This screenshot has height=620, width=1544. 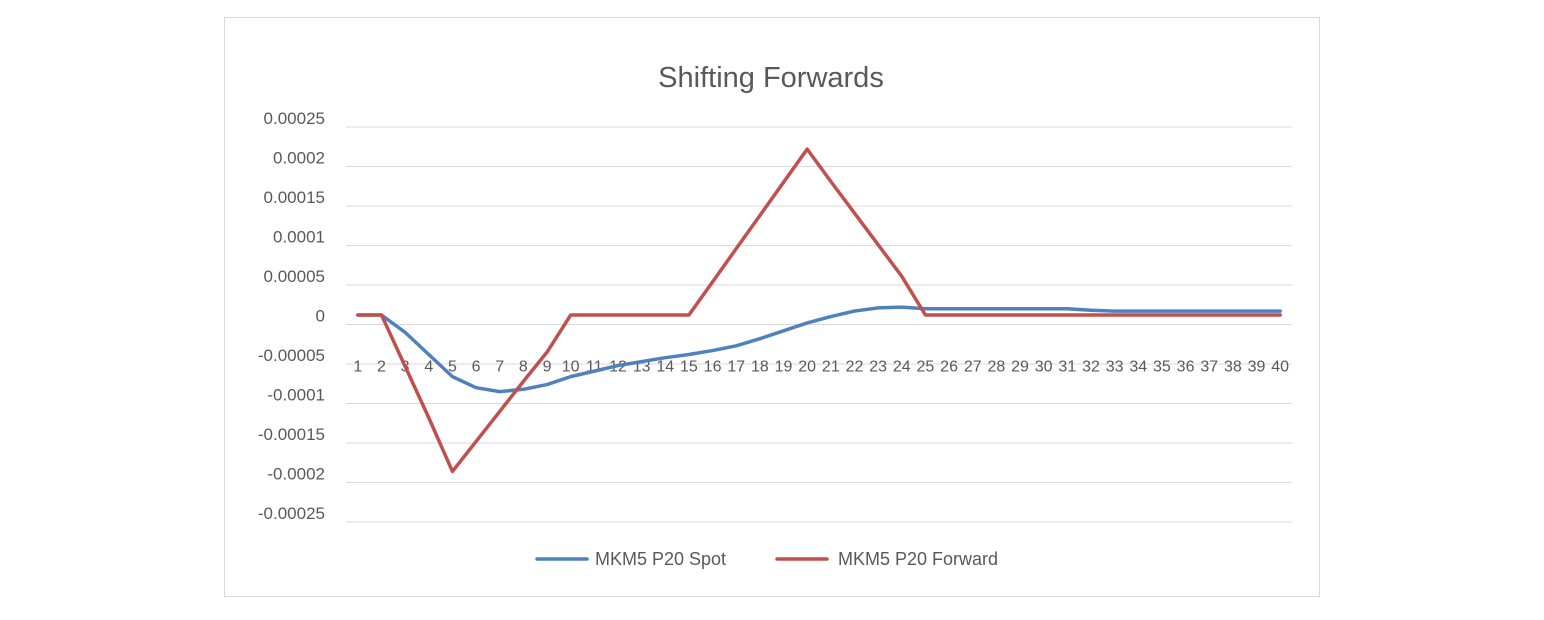 What do you see at coordinates (902, 367) in the screenshot?
I see `x-tick-label: 24` at bounding box center [902, 367].